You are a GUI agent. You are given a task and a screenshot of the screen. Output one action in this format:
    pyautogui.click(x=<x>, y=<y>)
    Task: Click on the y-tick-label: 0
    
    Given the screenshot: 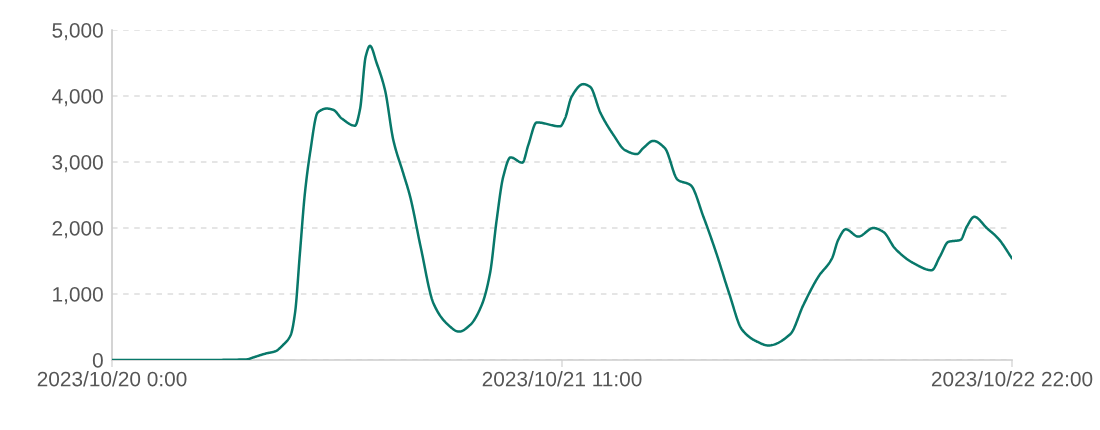 What is the action you would take?
    pyautogui.click(x=97, y=360)
    